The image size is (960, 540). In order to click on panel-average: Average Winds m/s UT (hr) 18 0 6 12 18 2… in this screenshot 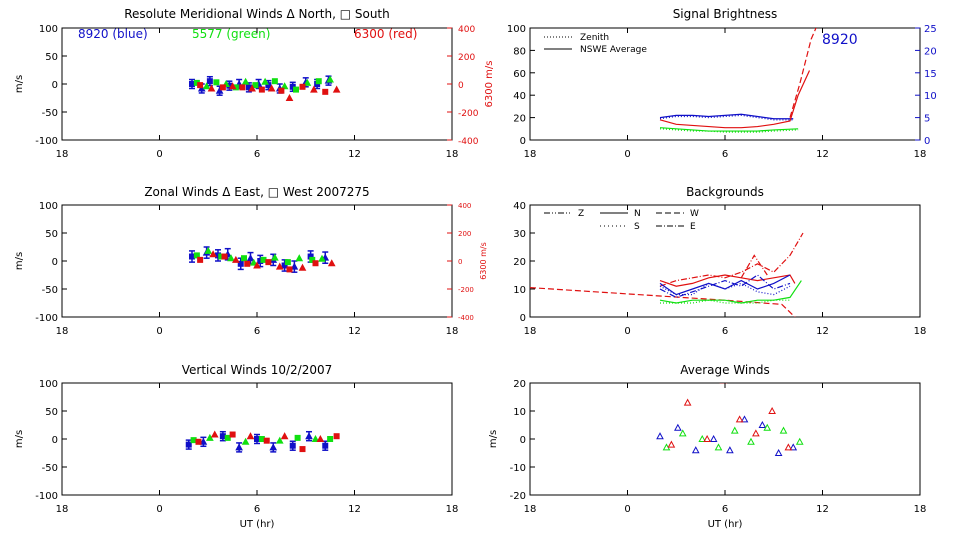, I will do `click(707, 446)`.